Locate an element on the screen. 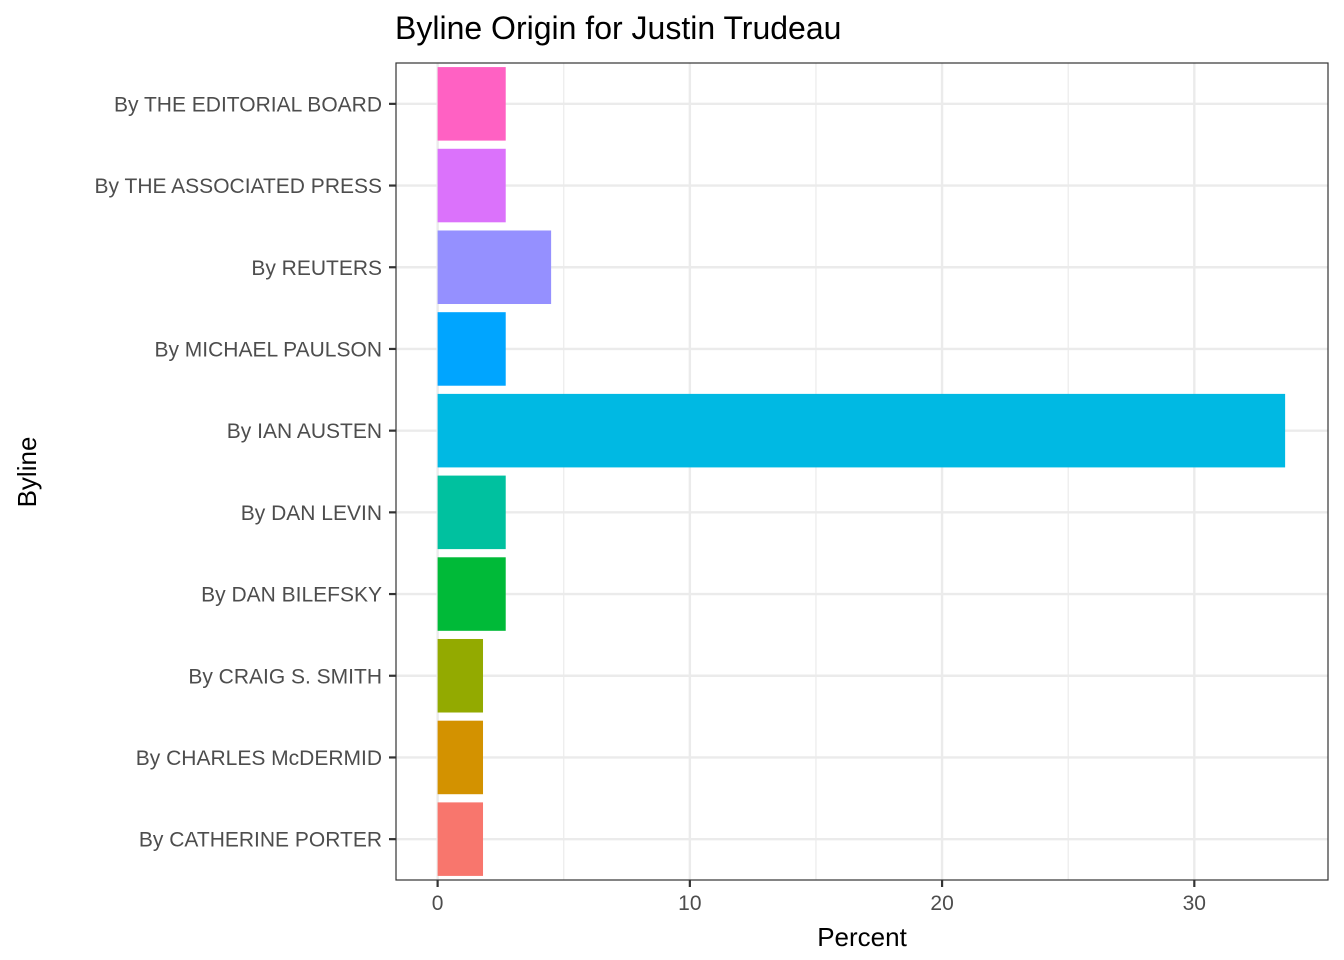 The width and height of the screenshot is (1344, 960). y-tick-label: By DAN LEVIN is located at coordinates (311, 513).